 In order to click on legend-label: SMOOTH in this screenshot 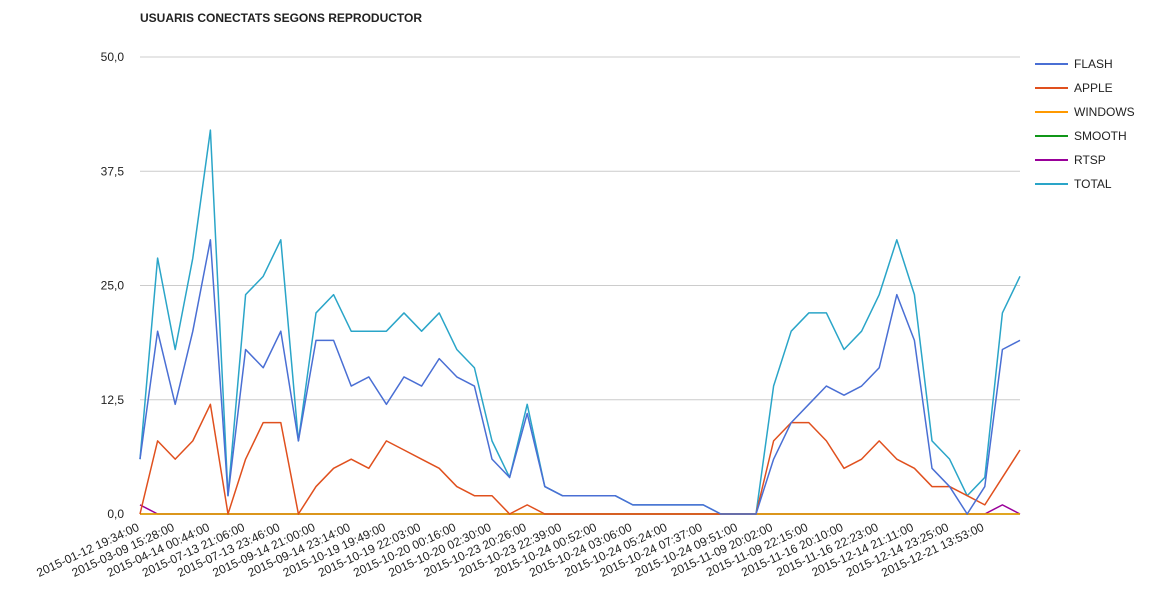, I will do `click(1100, 136)`.